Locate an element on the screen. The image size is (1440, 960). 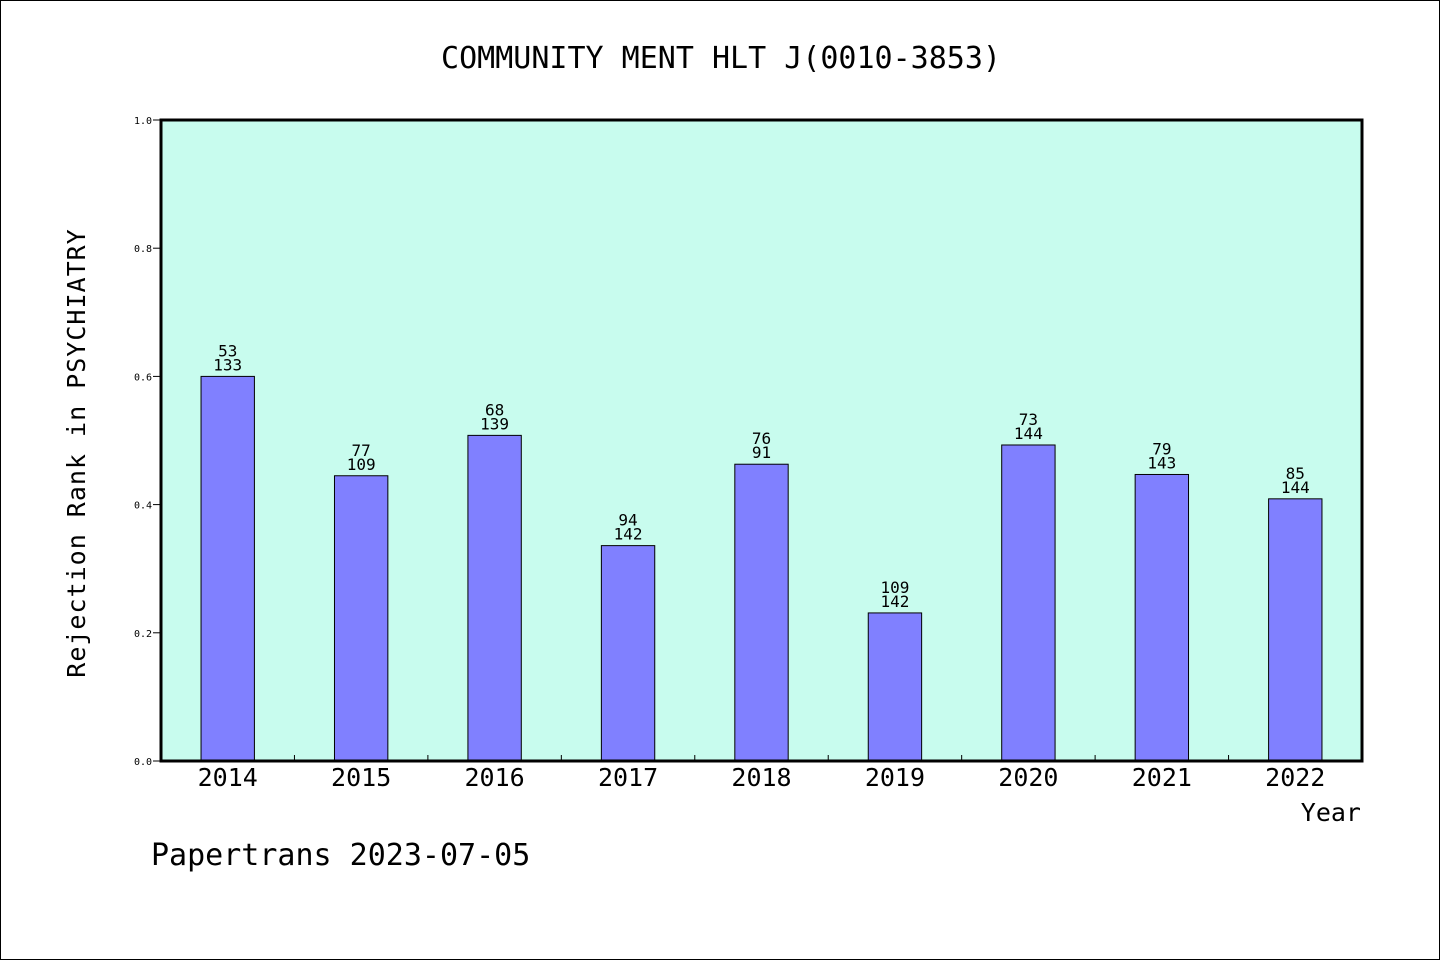
bar-label-top-2016: 68 is located at coordinates (494, 409).